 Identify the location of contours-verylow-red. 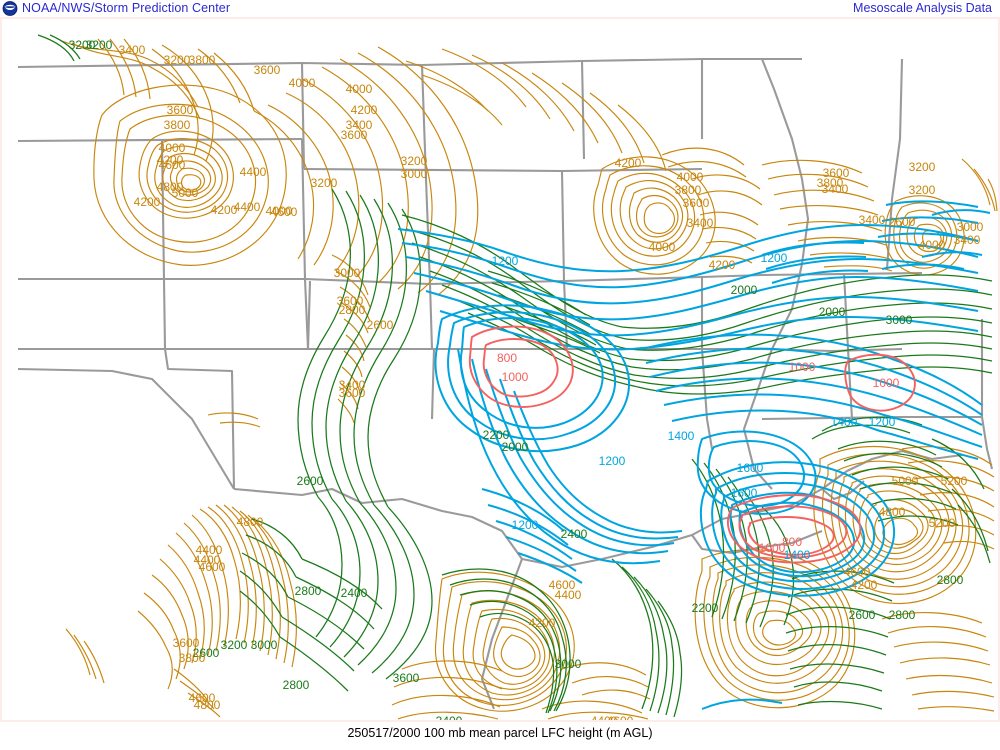
(692, 444).